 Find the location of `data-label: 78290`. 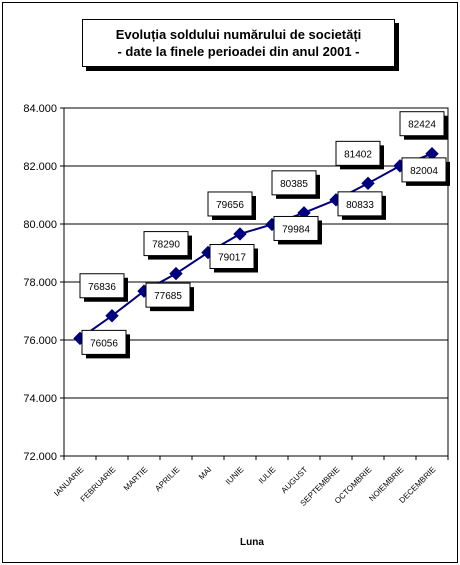

data-label: 78290 is located at coordinates (166, 245).